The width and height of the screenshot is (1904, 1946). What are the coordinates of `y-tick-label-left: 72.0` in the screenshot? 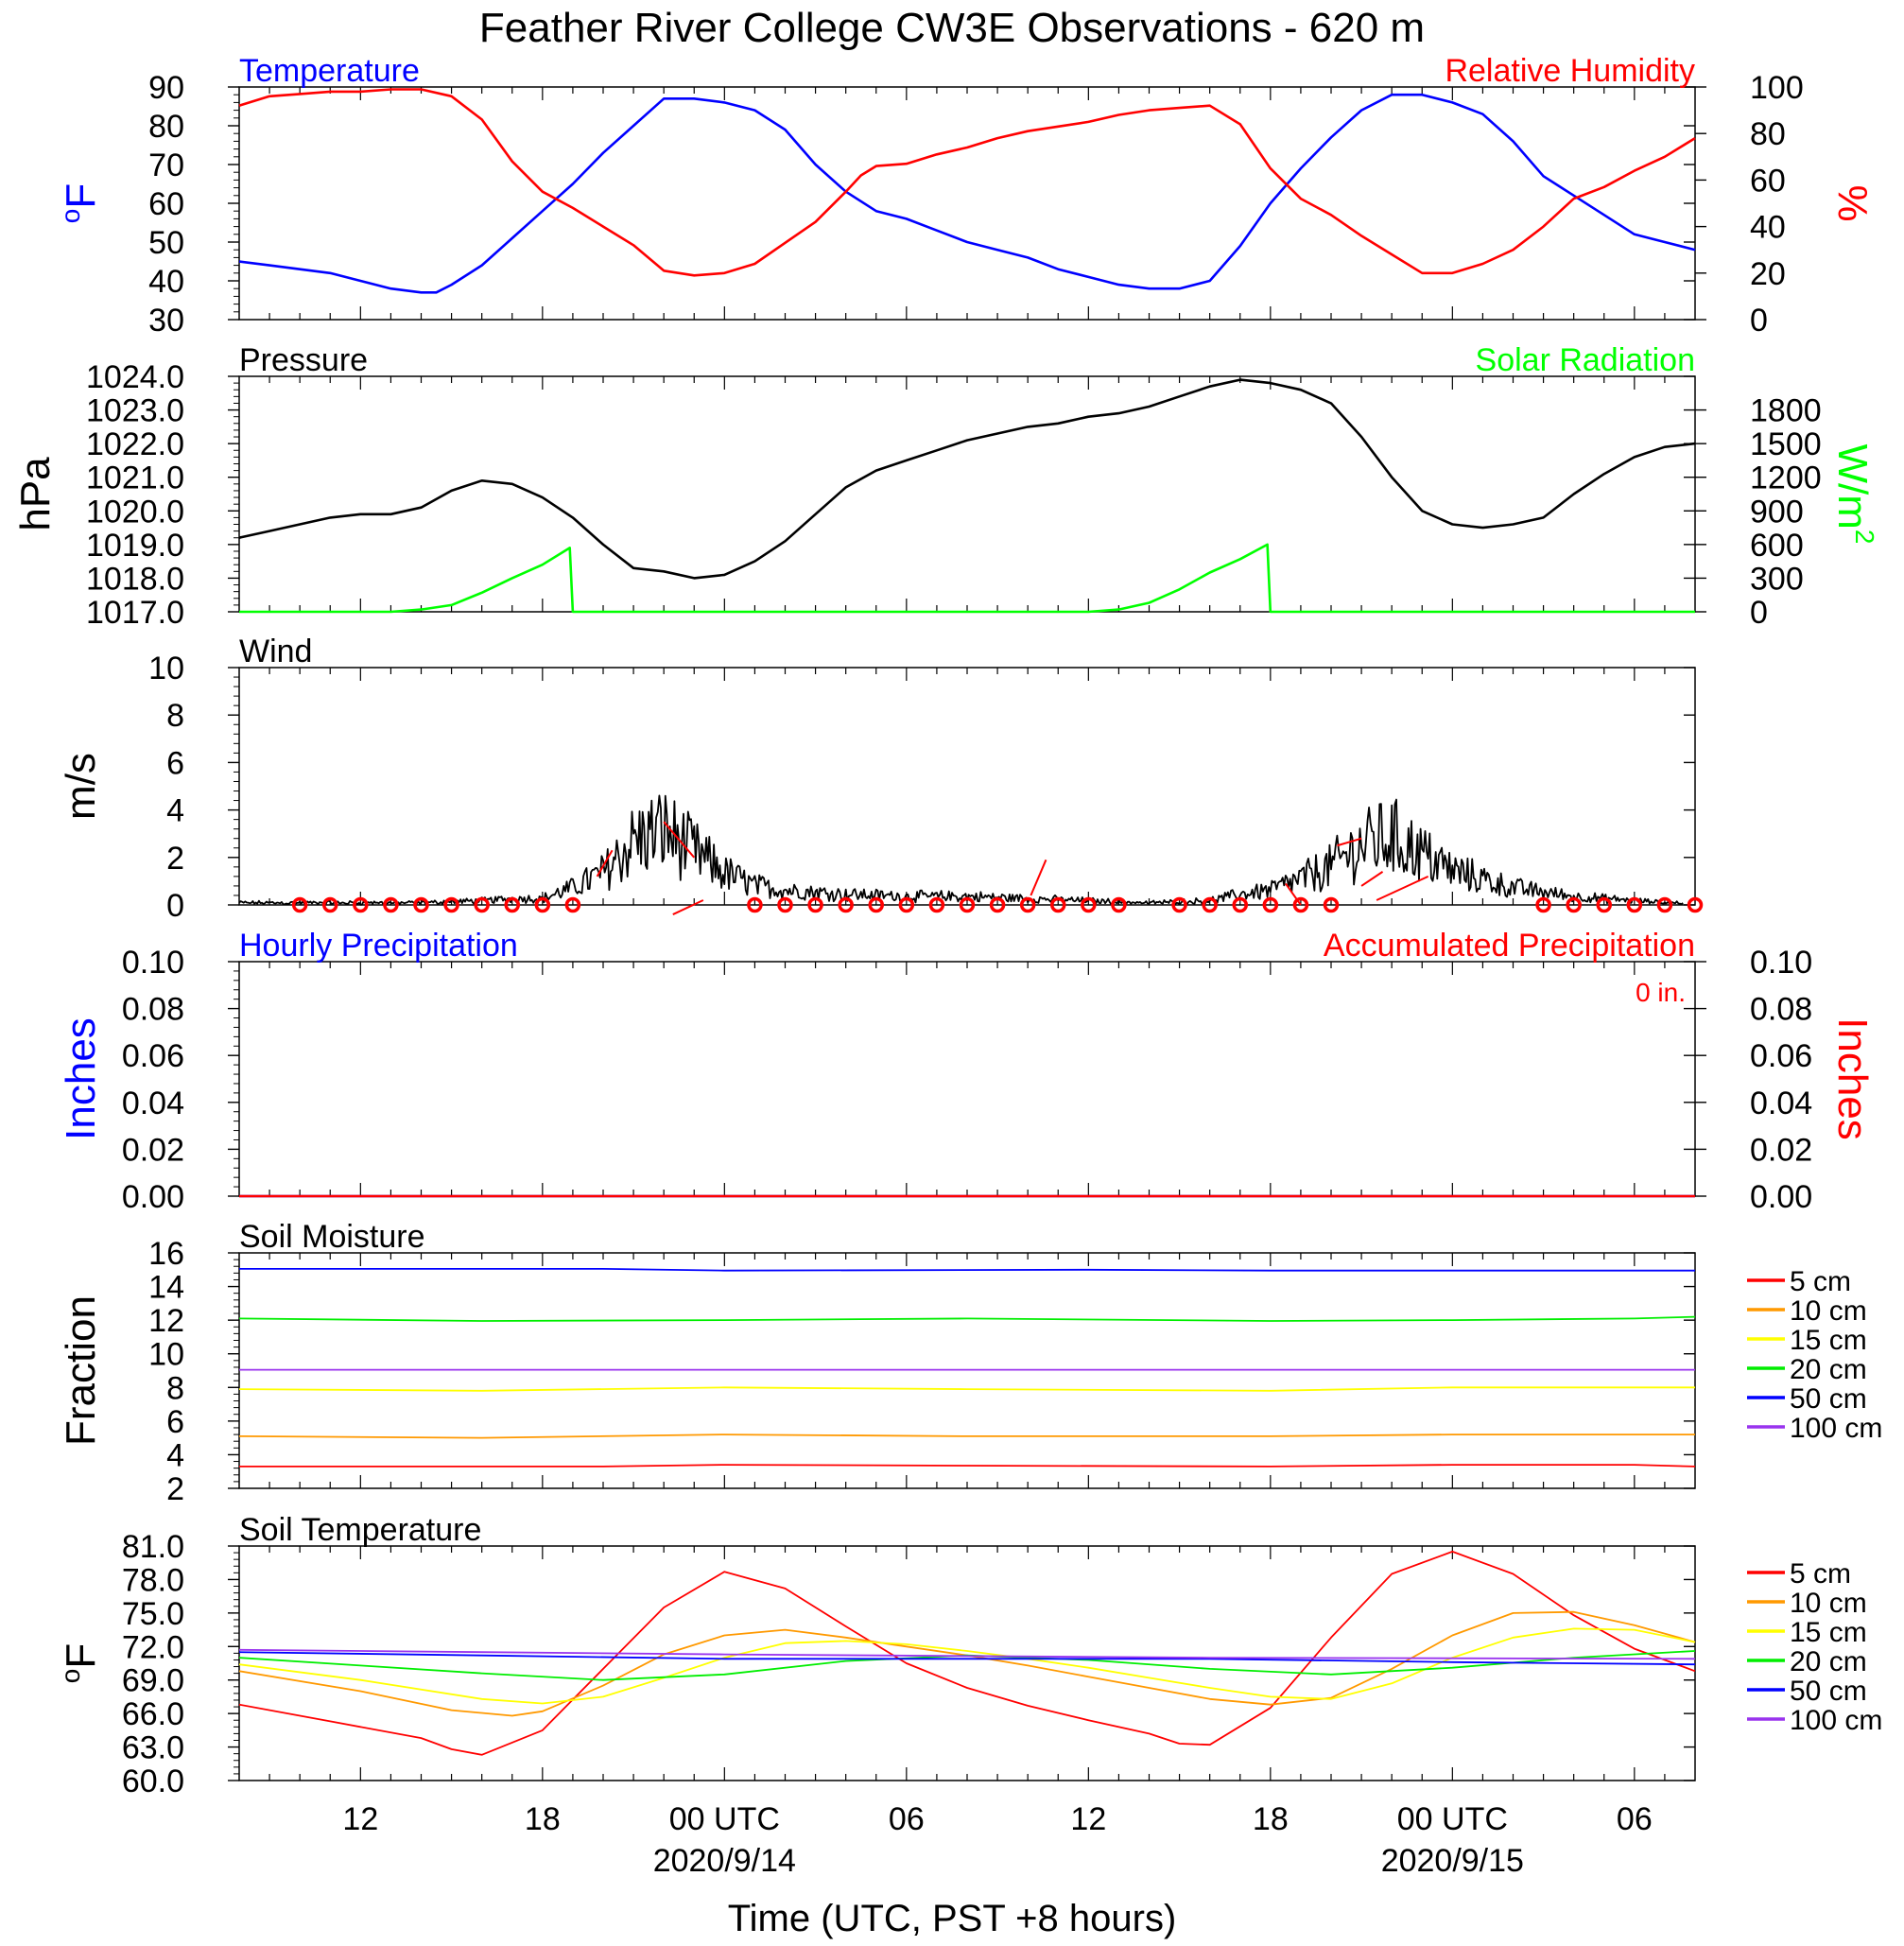 It's located at (153, 1647).